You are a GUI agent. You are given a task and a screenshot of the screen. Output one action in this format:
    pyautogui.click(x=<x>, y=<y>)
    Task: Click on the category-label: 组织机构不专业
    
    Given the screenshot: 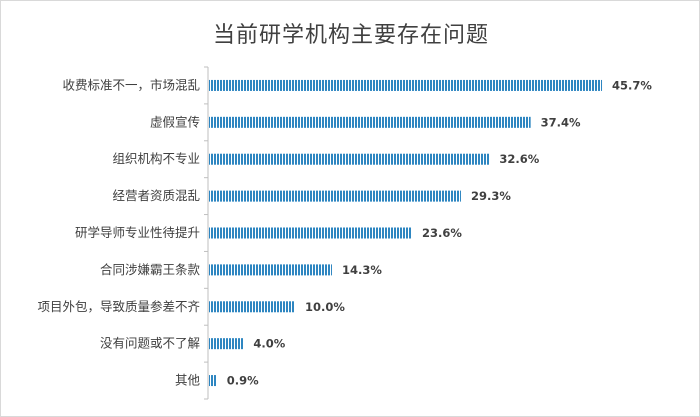 What is the action you would take?
    pyautogui.click(x=156, y=158)
    